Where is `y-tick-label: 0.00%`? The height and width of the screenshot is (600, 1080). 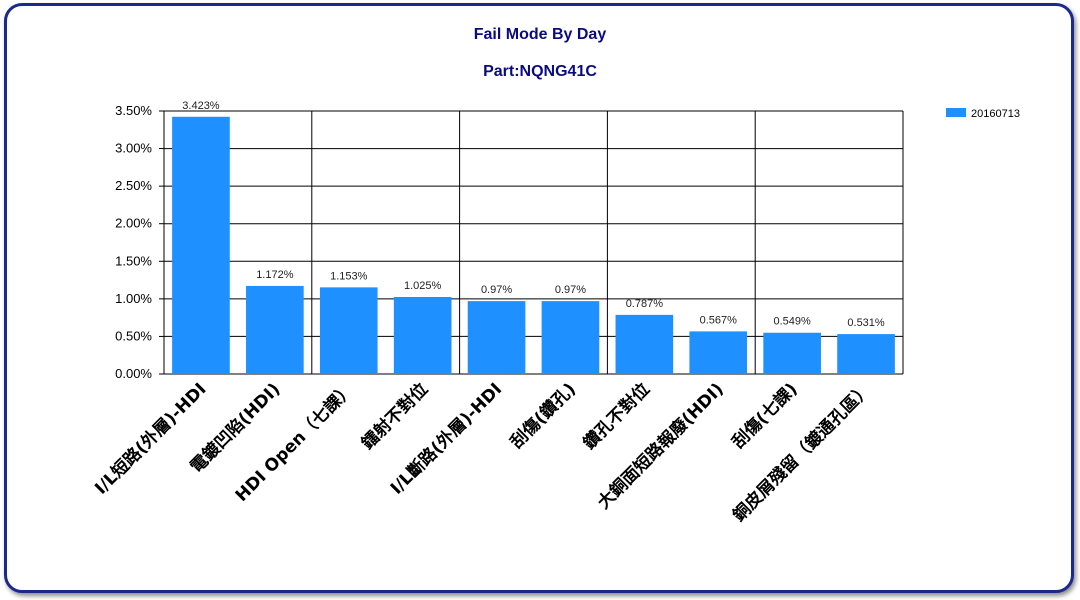
y-tick-label: 0.00% is located at coordinates (133, 373).